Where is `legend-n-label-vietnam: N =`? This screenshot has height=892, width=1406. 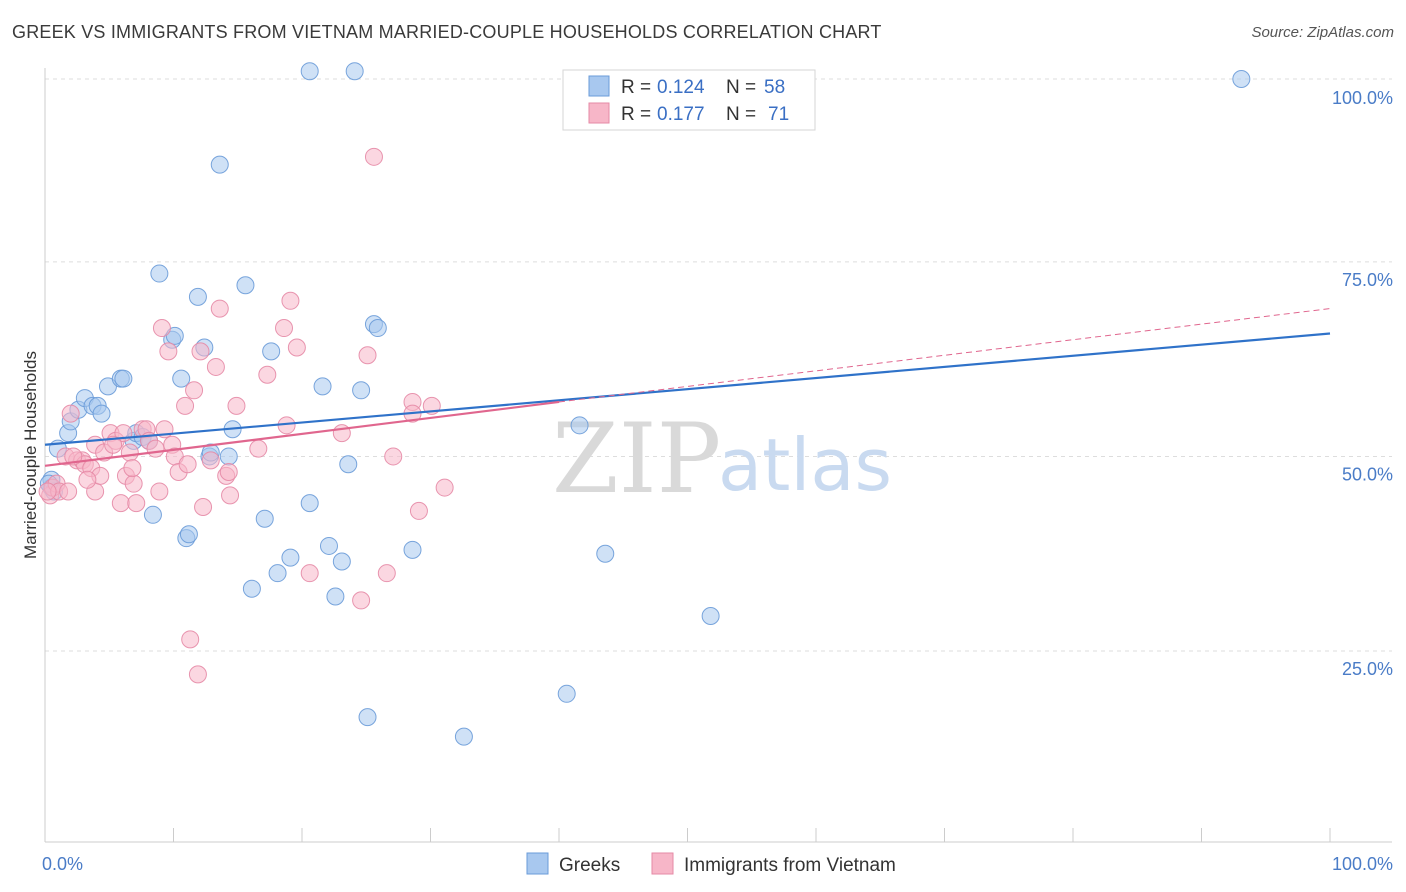 legend-n-label-vietnam: N = is located at coordinates (741, 114).